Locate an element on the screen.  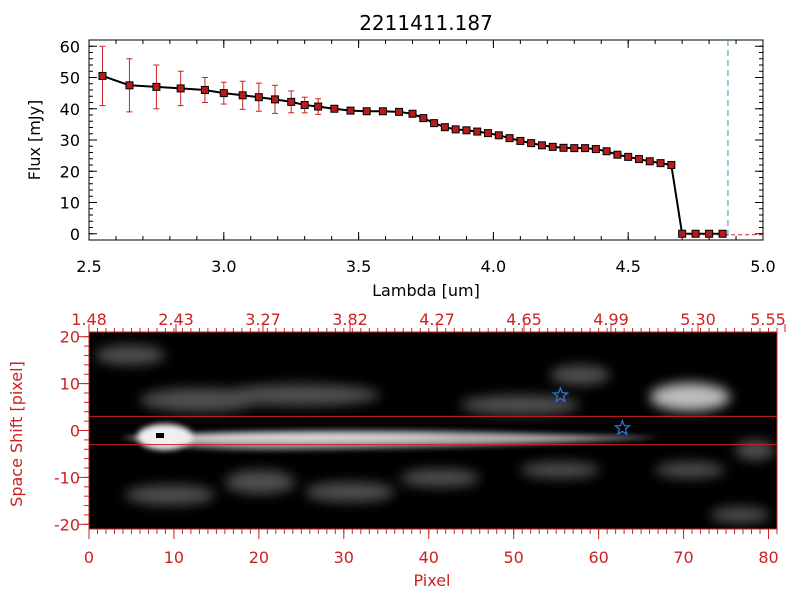
image-y-tick-label: 20 is located at coordinates (70, 337).